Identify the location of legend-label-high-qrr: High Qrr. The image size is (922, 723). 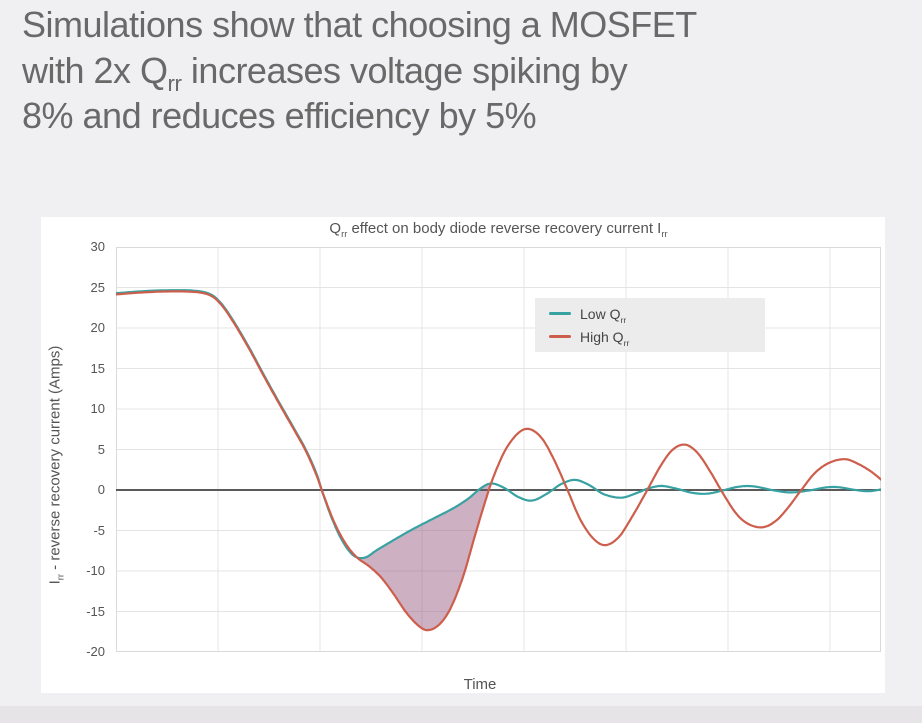
(605, 338).